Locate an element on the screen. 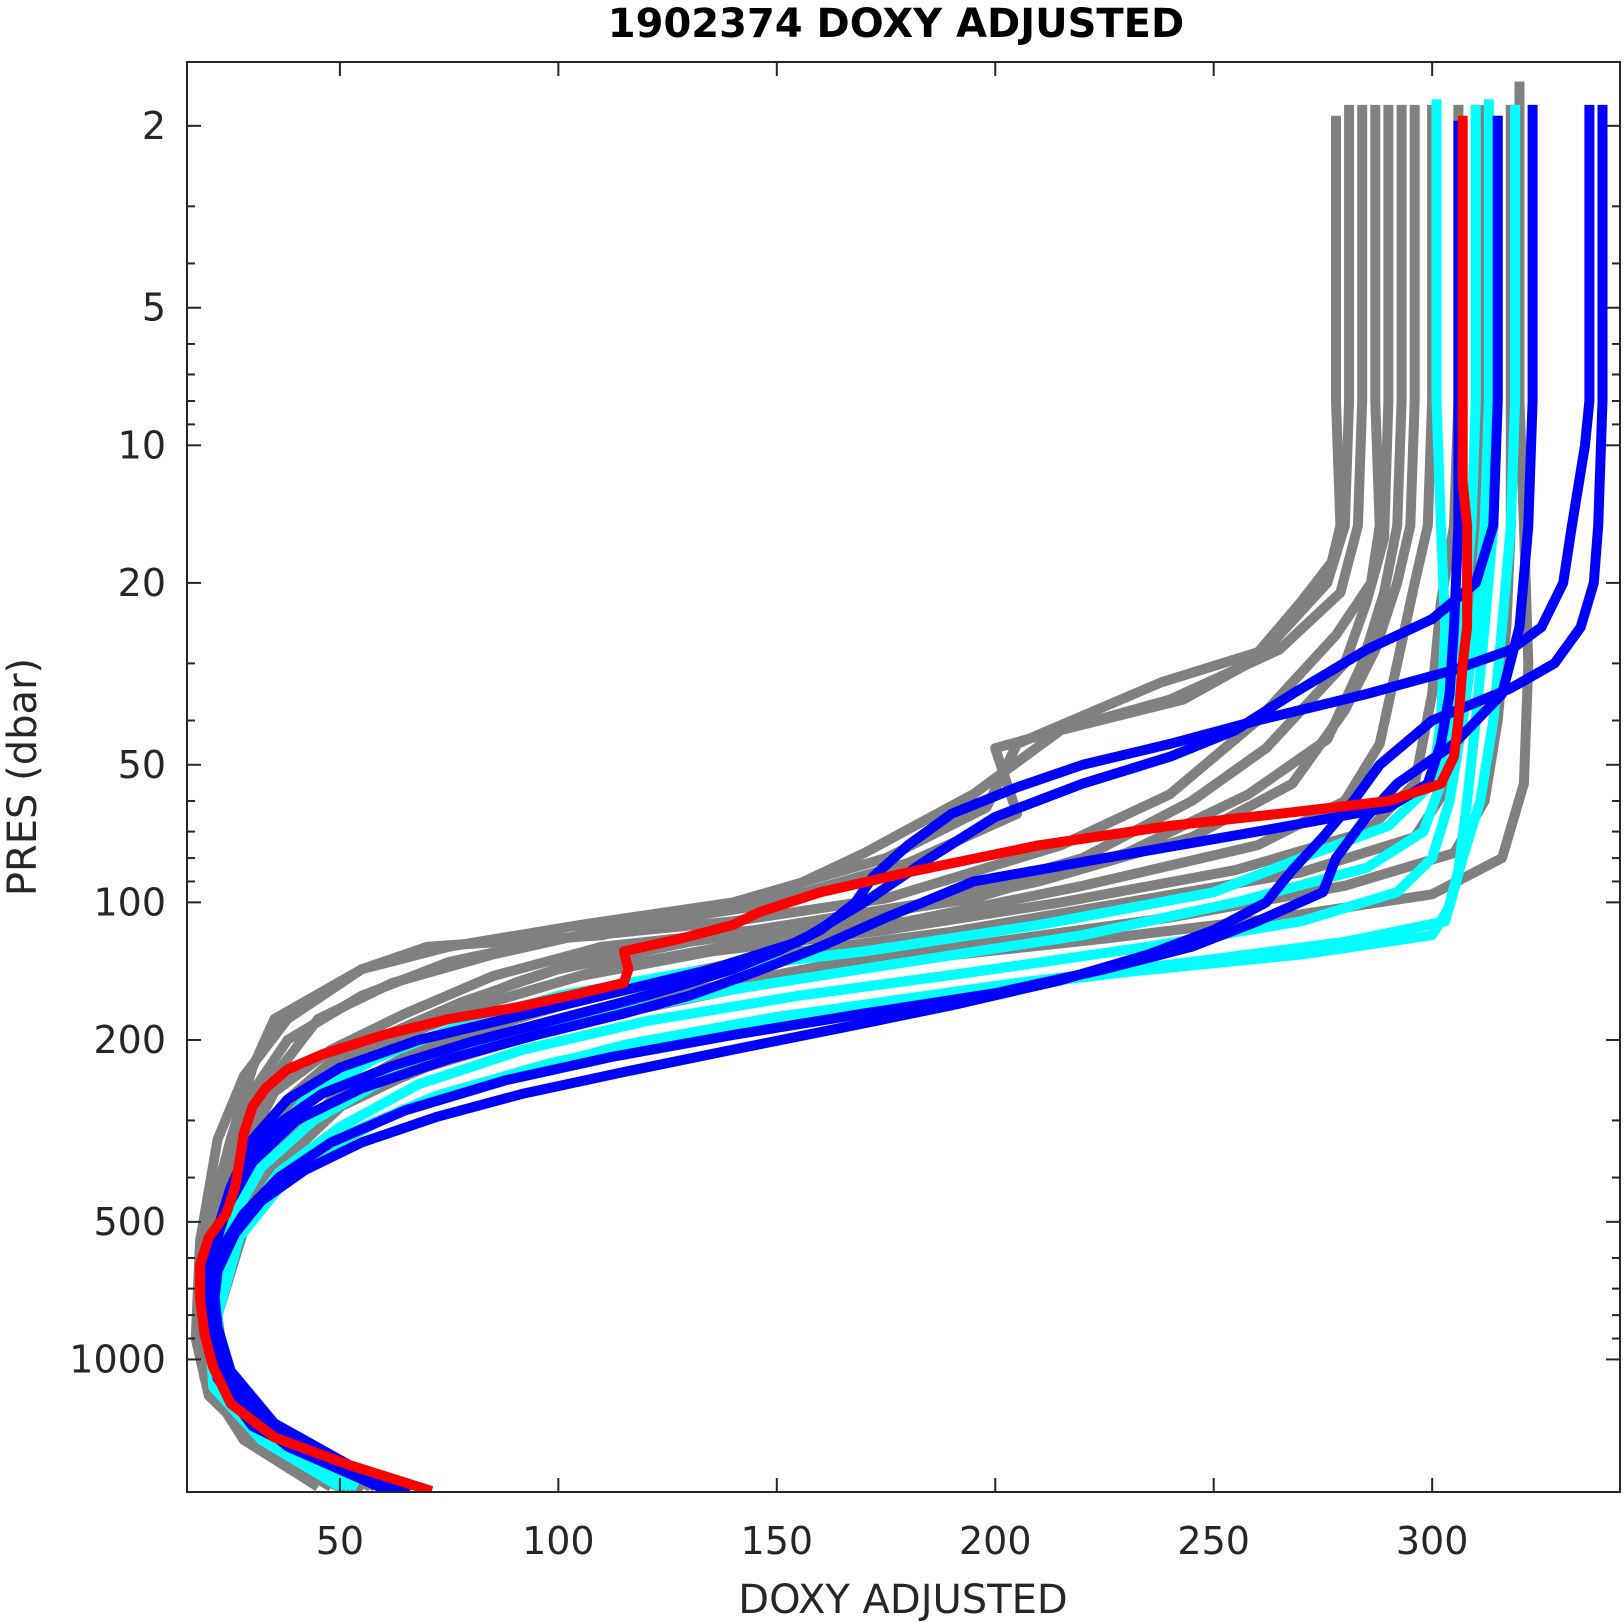 The image size is (1624, 1622). x-axis-label: DOXY ADJUSTED is located at coordinates (902, 1599).